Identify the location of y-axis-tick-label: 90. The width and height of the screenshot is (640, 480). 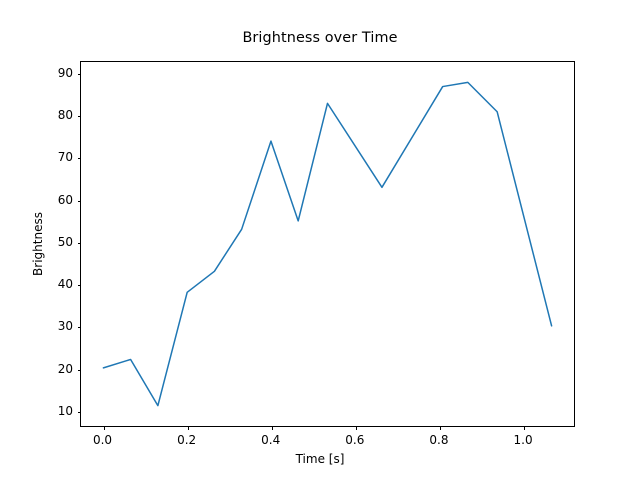
(65, 73).